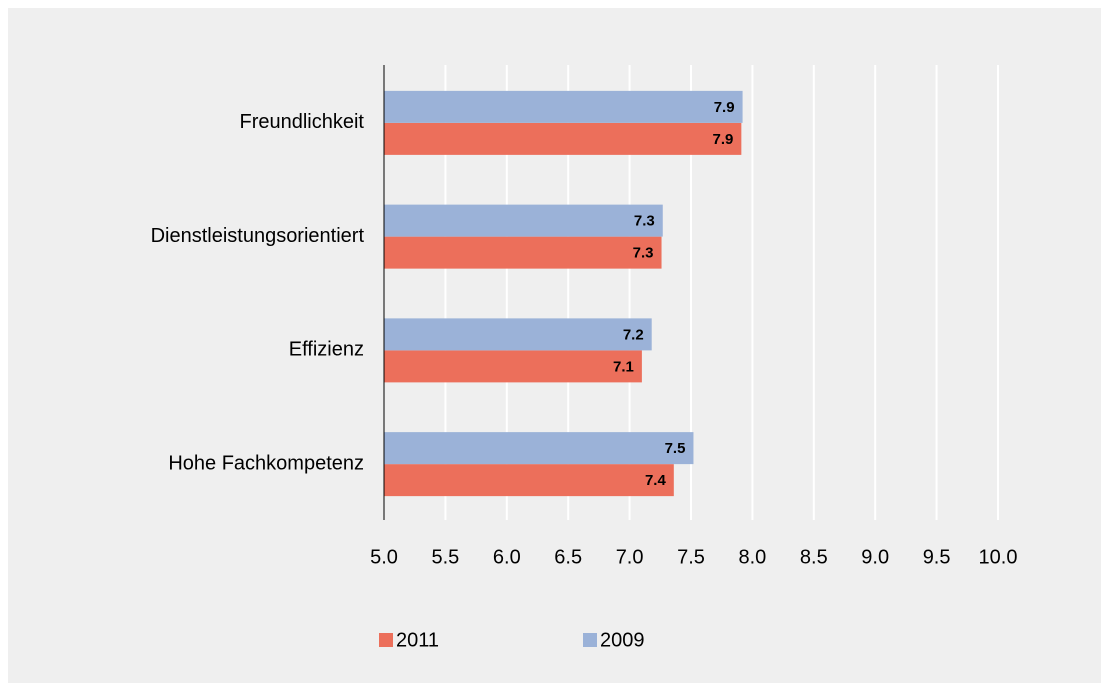 The image size is (1109, 691). I want to click on x-tick-label: 9.0, so click(875, 557).